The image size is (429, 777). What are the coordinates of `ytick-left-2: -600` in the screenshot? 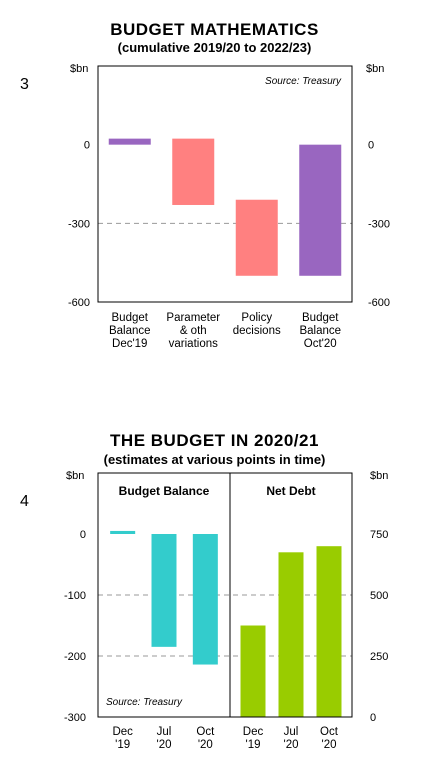 It's located at (79, 303).